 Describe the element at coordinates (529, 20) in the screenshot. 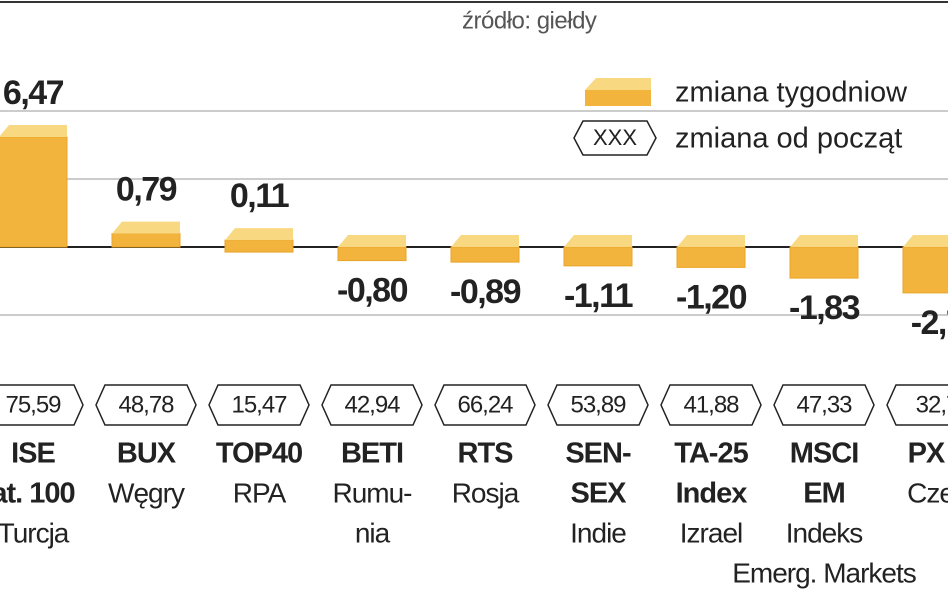

I see `source: źródło: giełdy` at that location.